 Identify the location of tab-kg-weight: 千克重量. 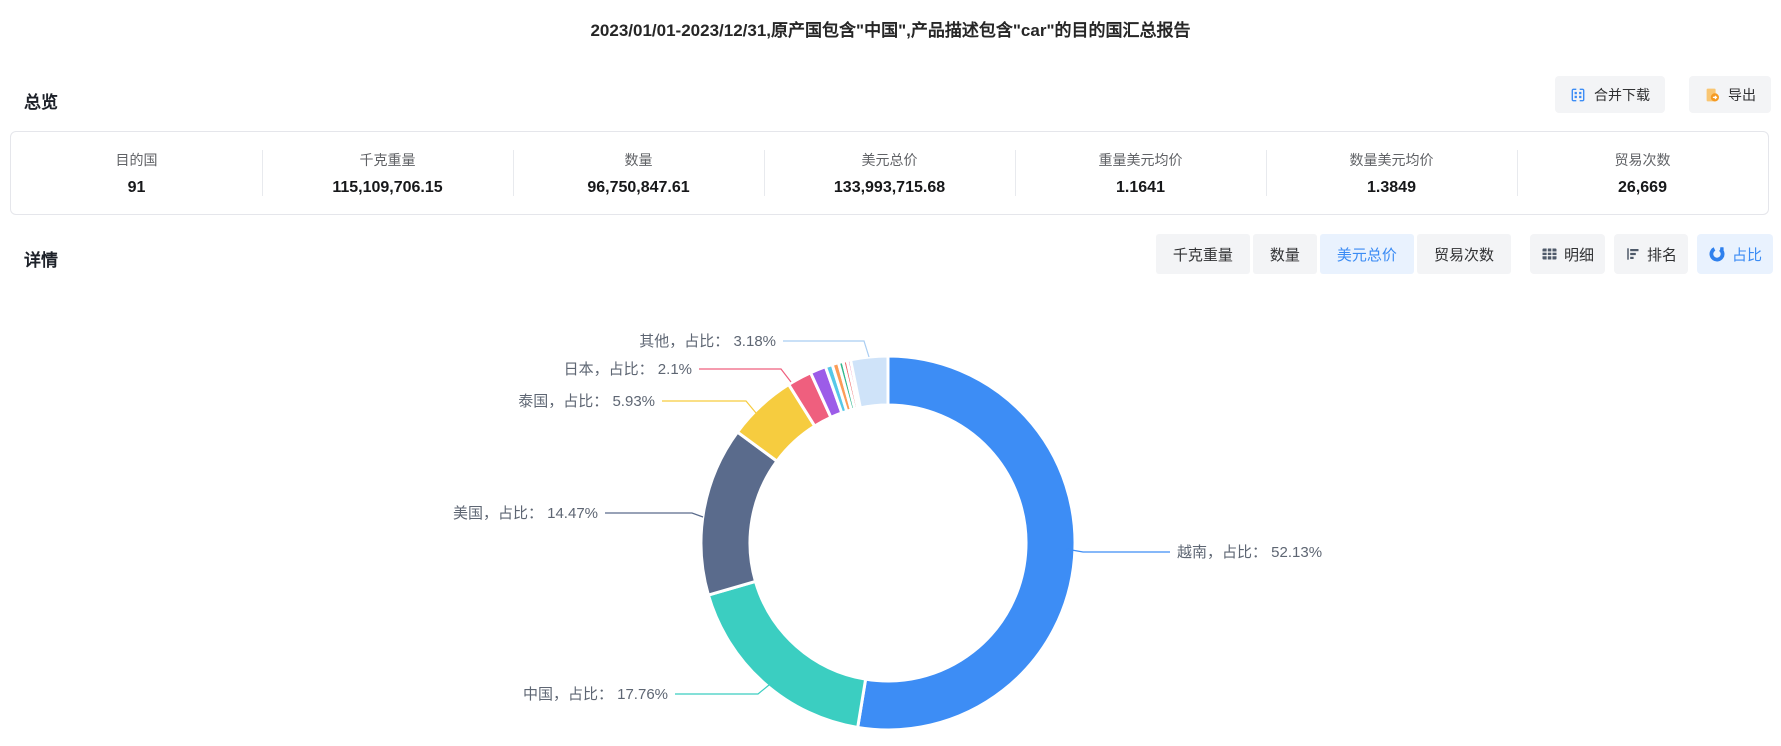
(1202, 254).